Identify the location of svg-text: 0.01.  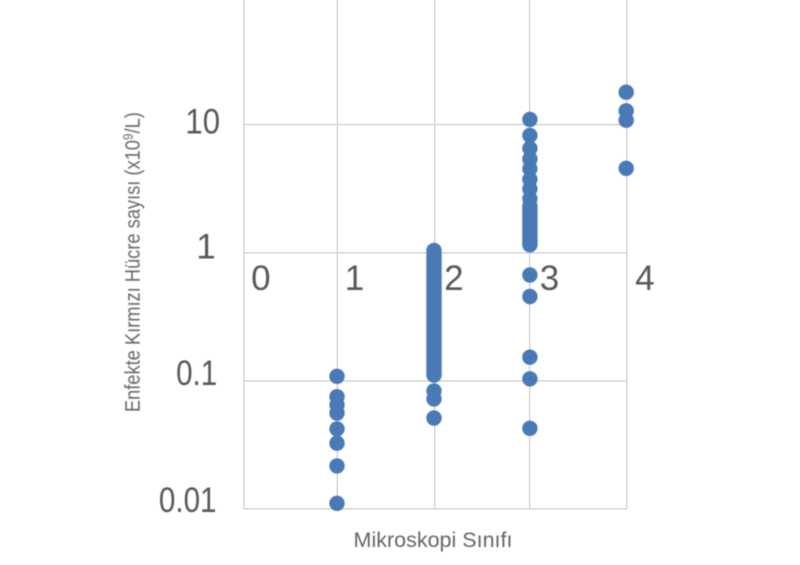
(188, 500).